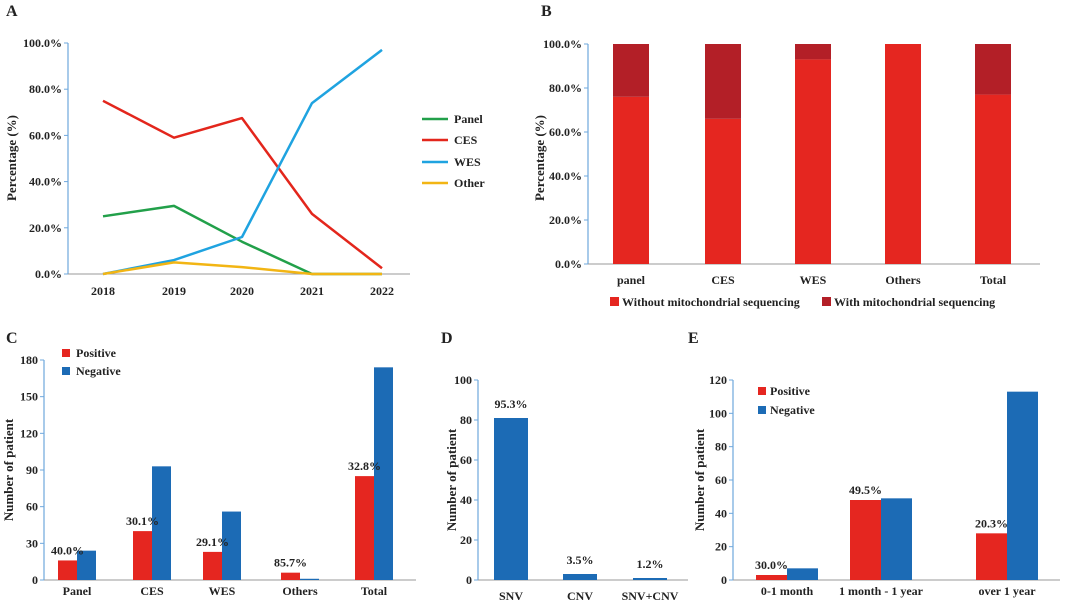 The height and width of the screenshot is (606, 1065). Describe the element at coordinates (993, 69) in the screenshot. I see `panel-b-bar-with-mito` at that location.